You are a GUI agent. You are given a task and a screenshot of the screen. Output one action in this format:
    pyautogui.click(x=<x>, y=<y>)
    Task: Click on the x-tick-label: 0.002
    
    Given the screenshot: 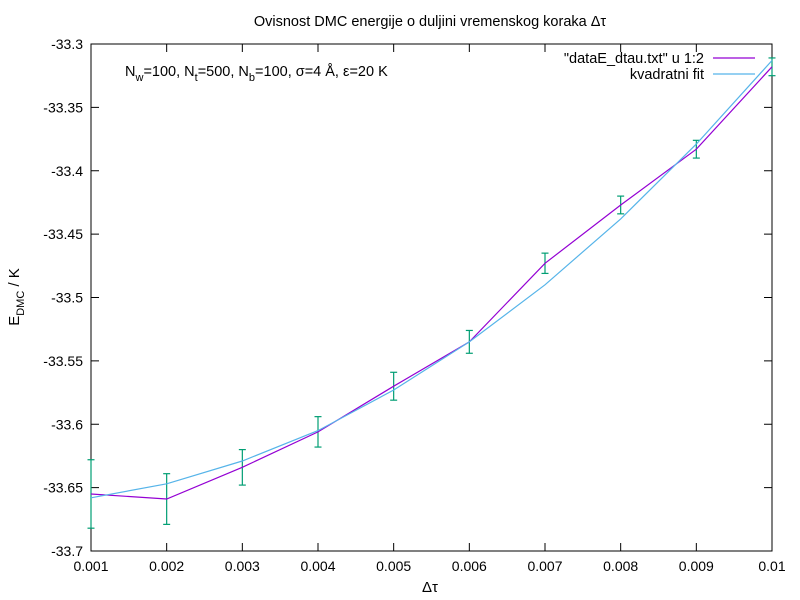 What is the action you would take?
    pyautogui.click(x=166, y=566)
    